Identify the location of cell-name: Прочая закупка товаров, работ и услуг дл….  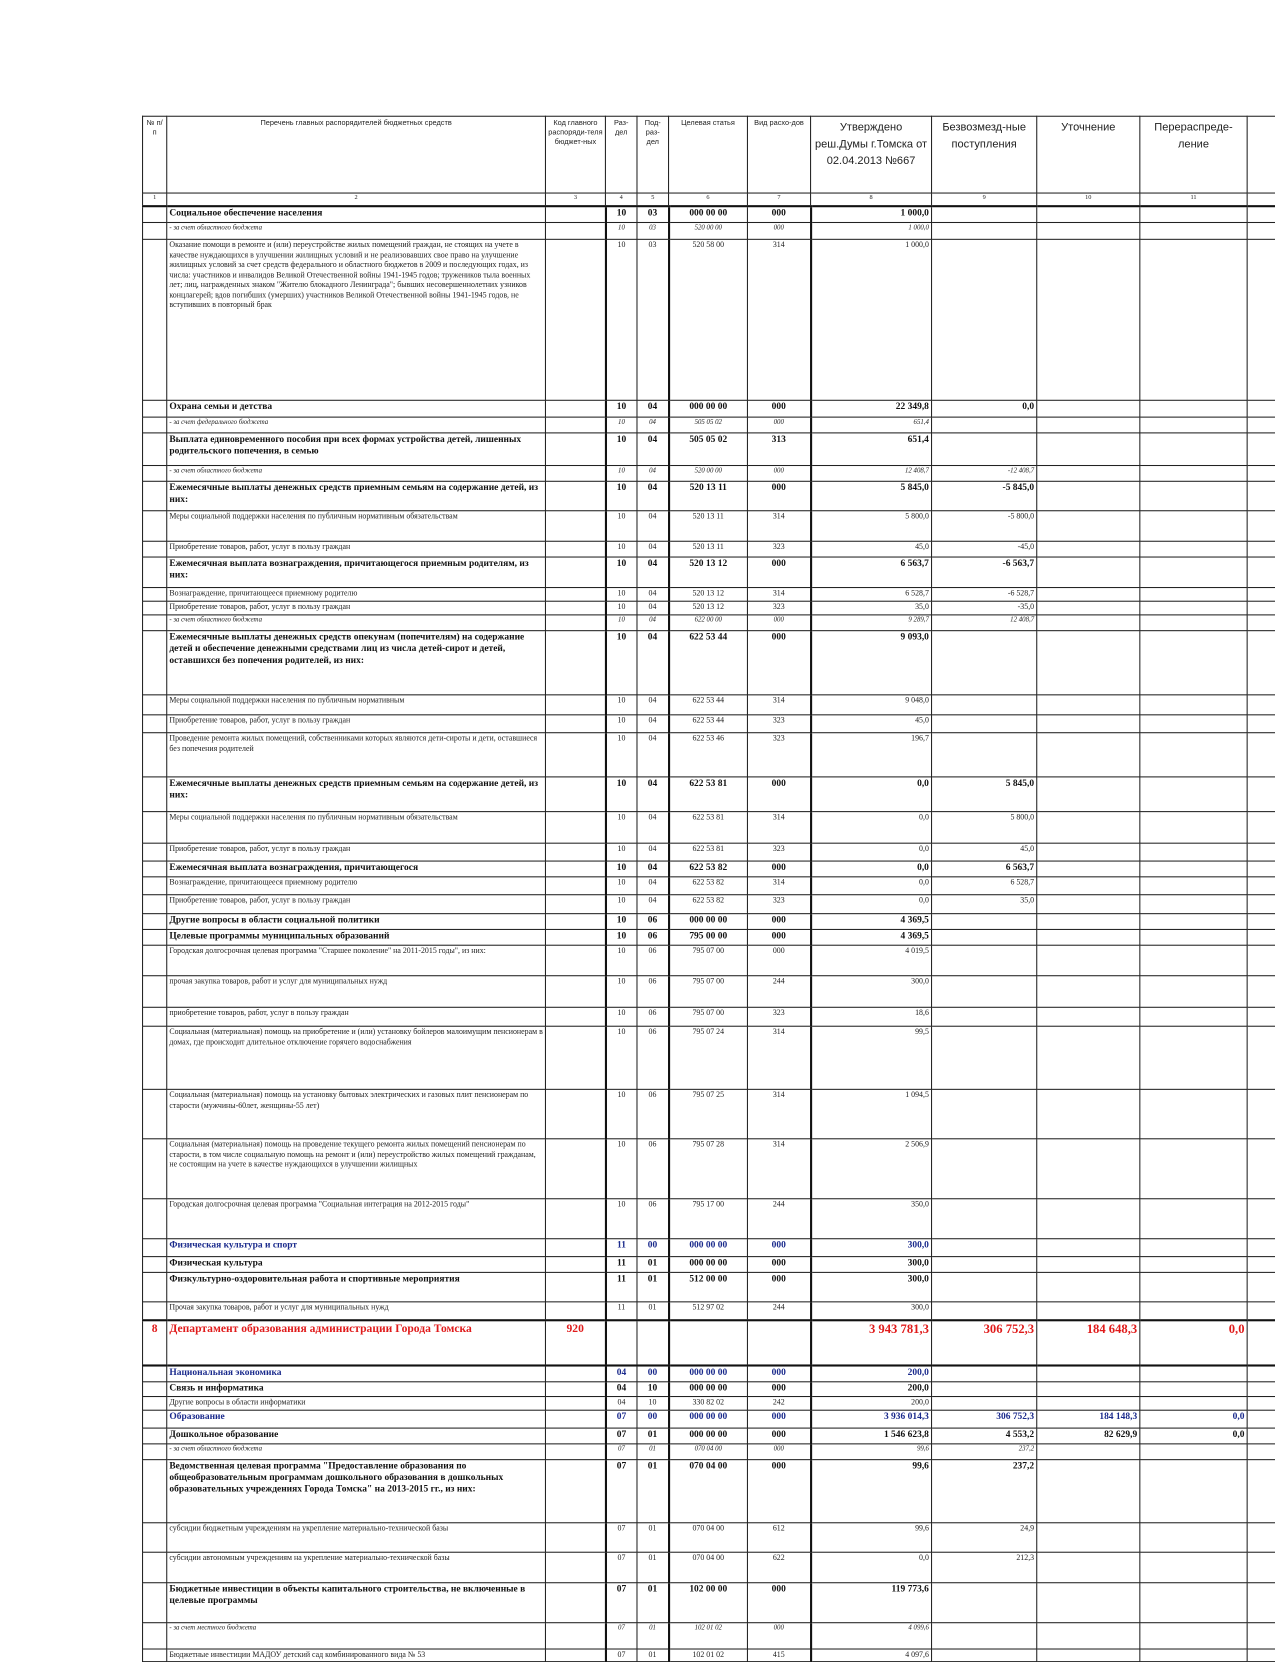
(356, 1311).